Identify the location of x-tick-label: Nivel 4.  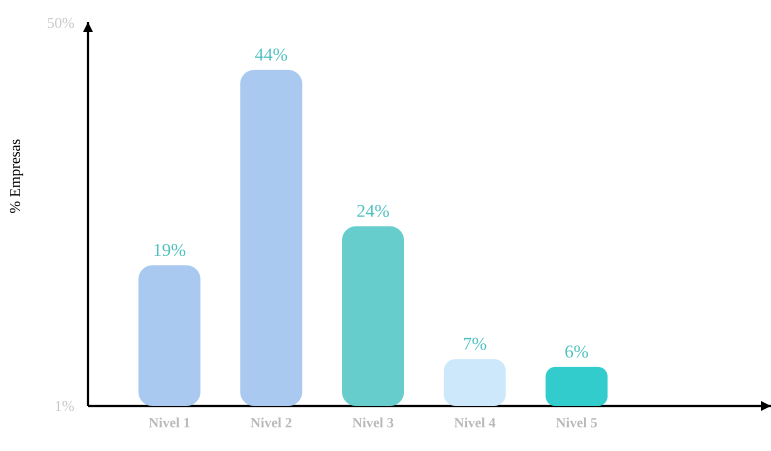
(475, 423).